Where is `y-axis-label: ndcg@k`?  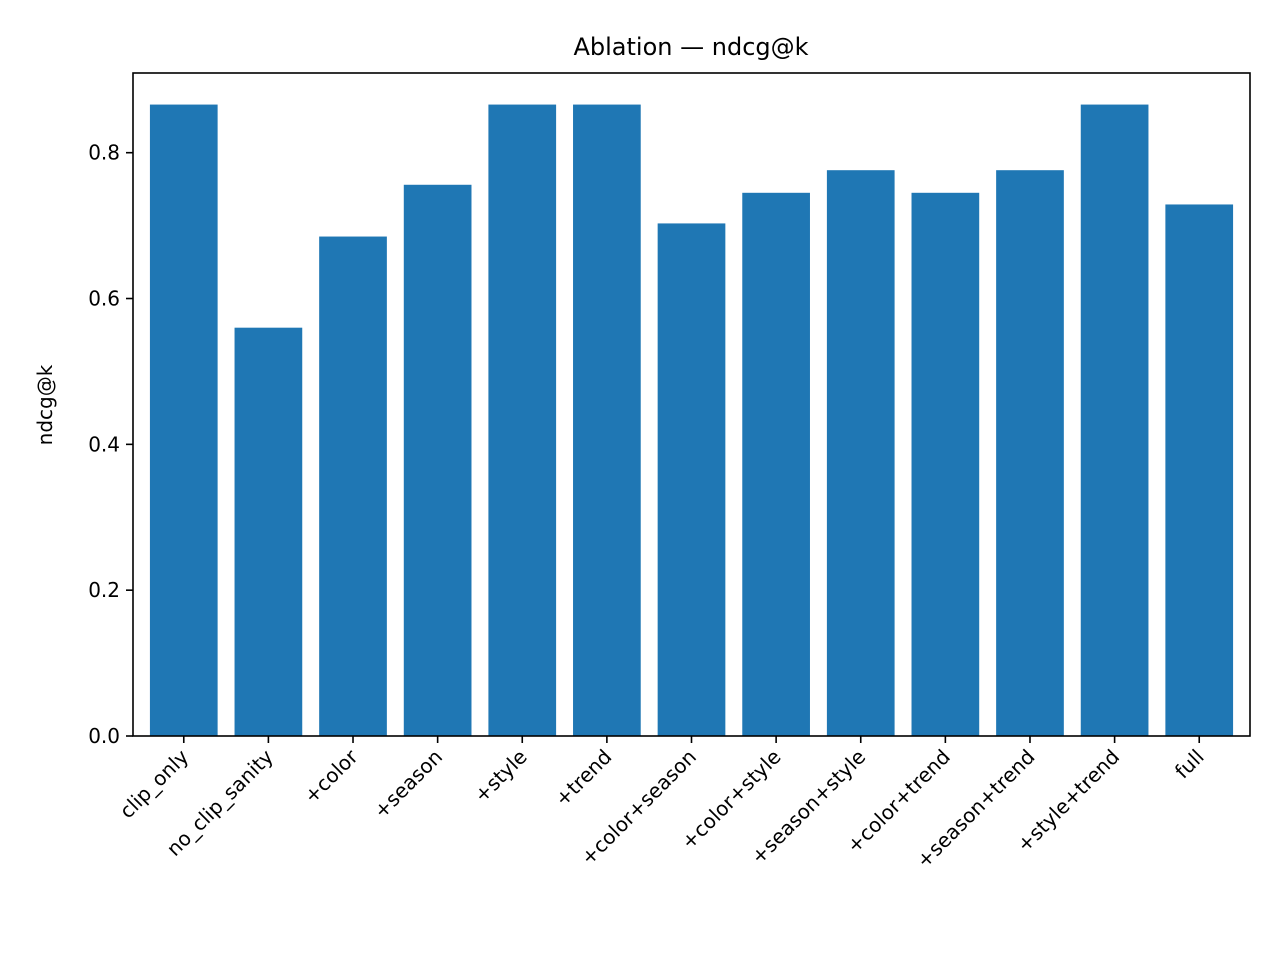 y-axis-label: ndcg@k is located at coordinates (45, 404).